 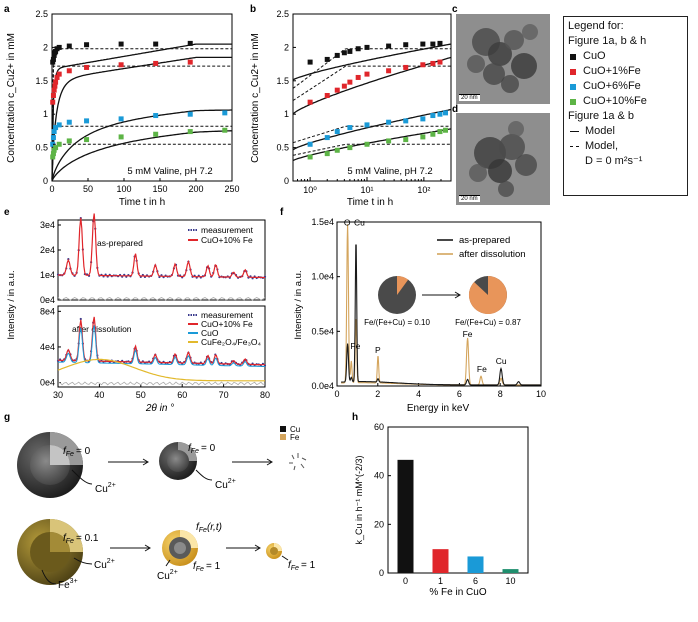 I want to click on legend-item-model: Model, so click(x=625, y=131).